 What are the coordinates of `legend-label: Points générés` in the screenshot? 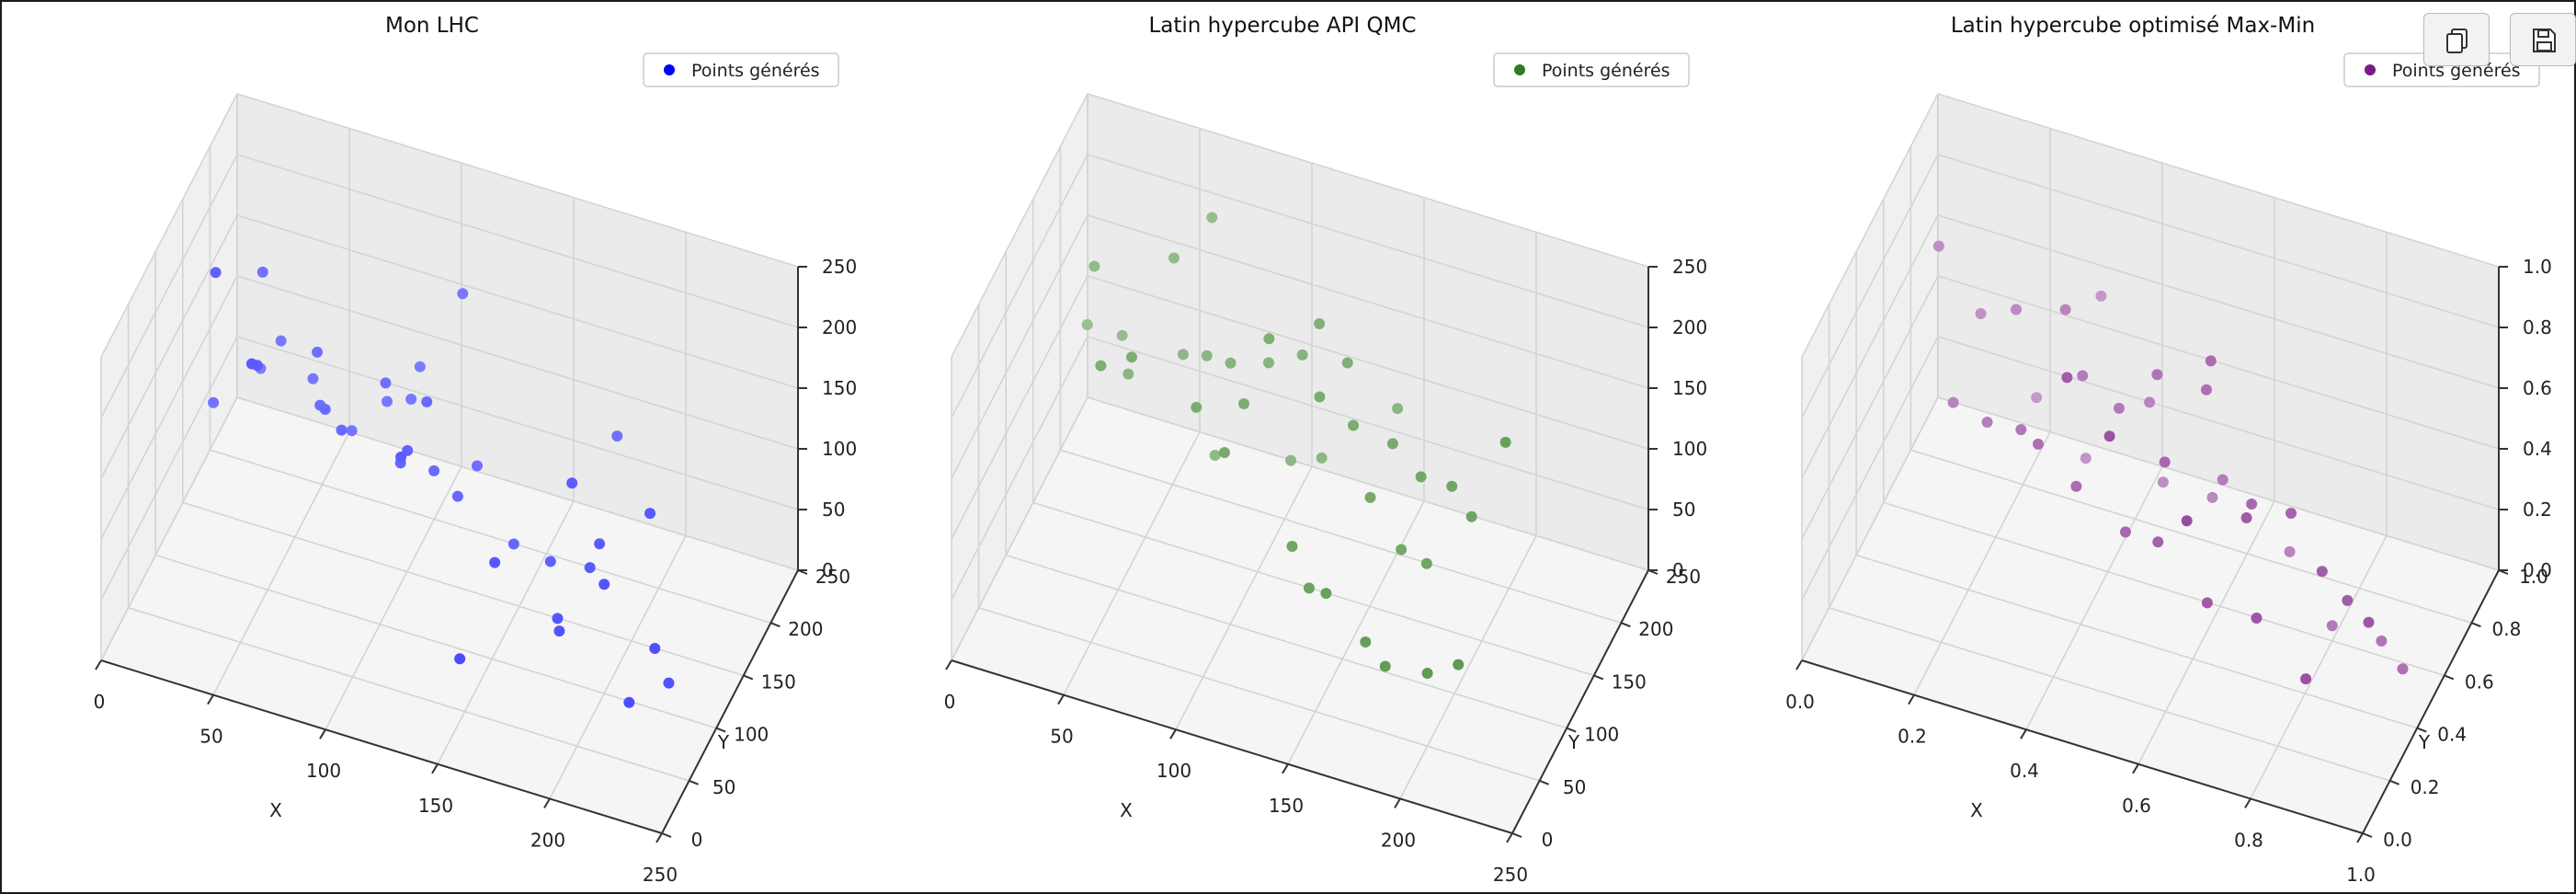 It's located at (1606, 71).